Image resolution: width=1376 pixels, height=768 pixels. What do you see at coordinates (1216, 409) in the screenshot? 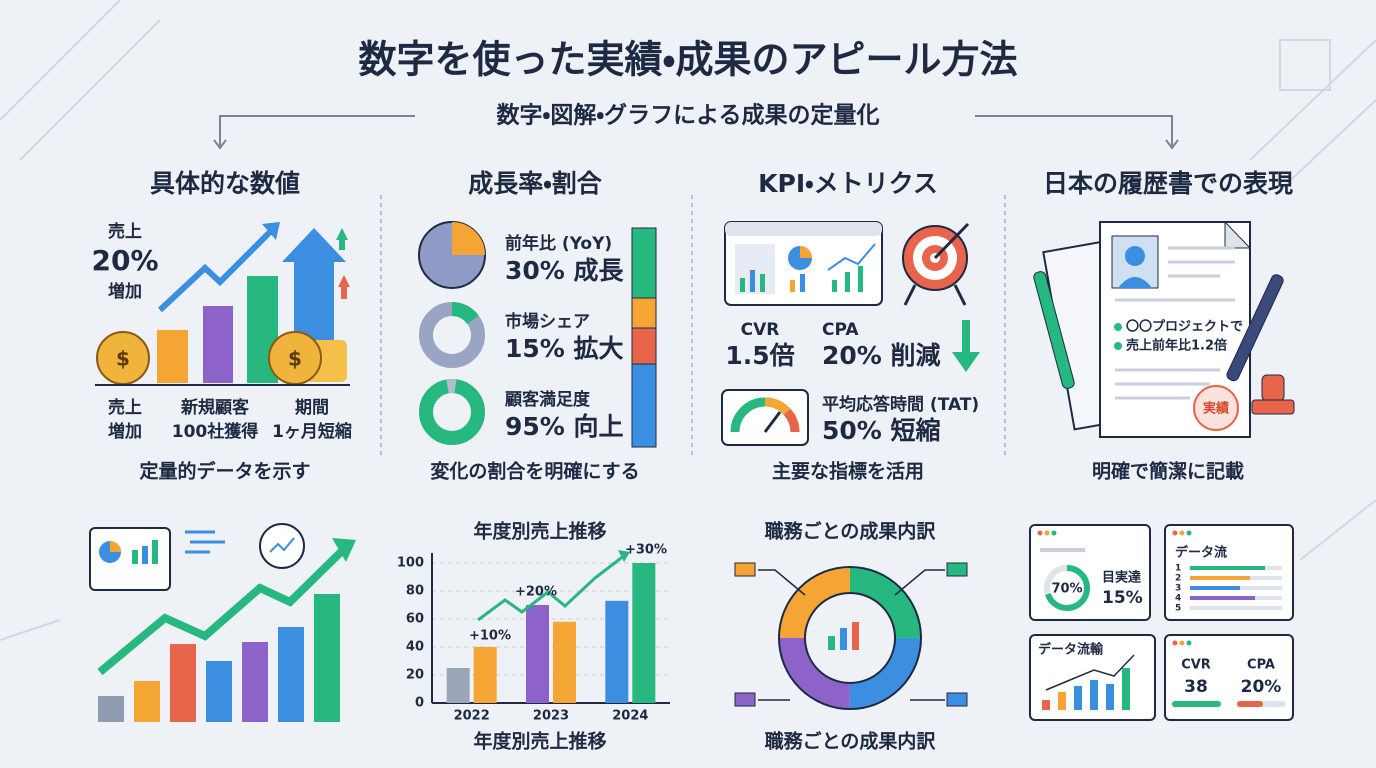
I see `stamp: 実績` at bounding box center [1216, 409].